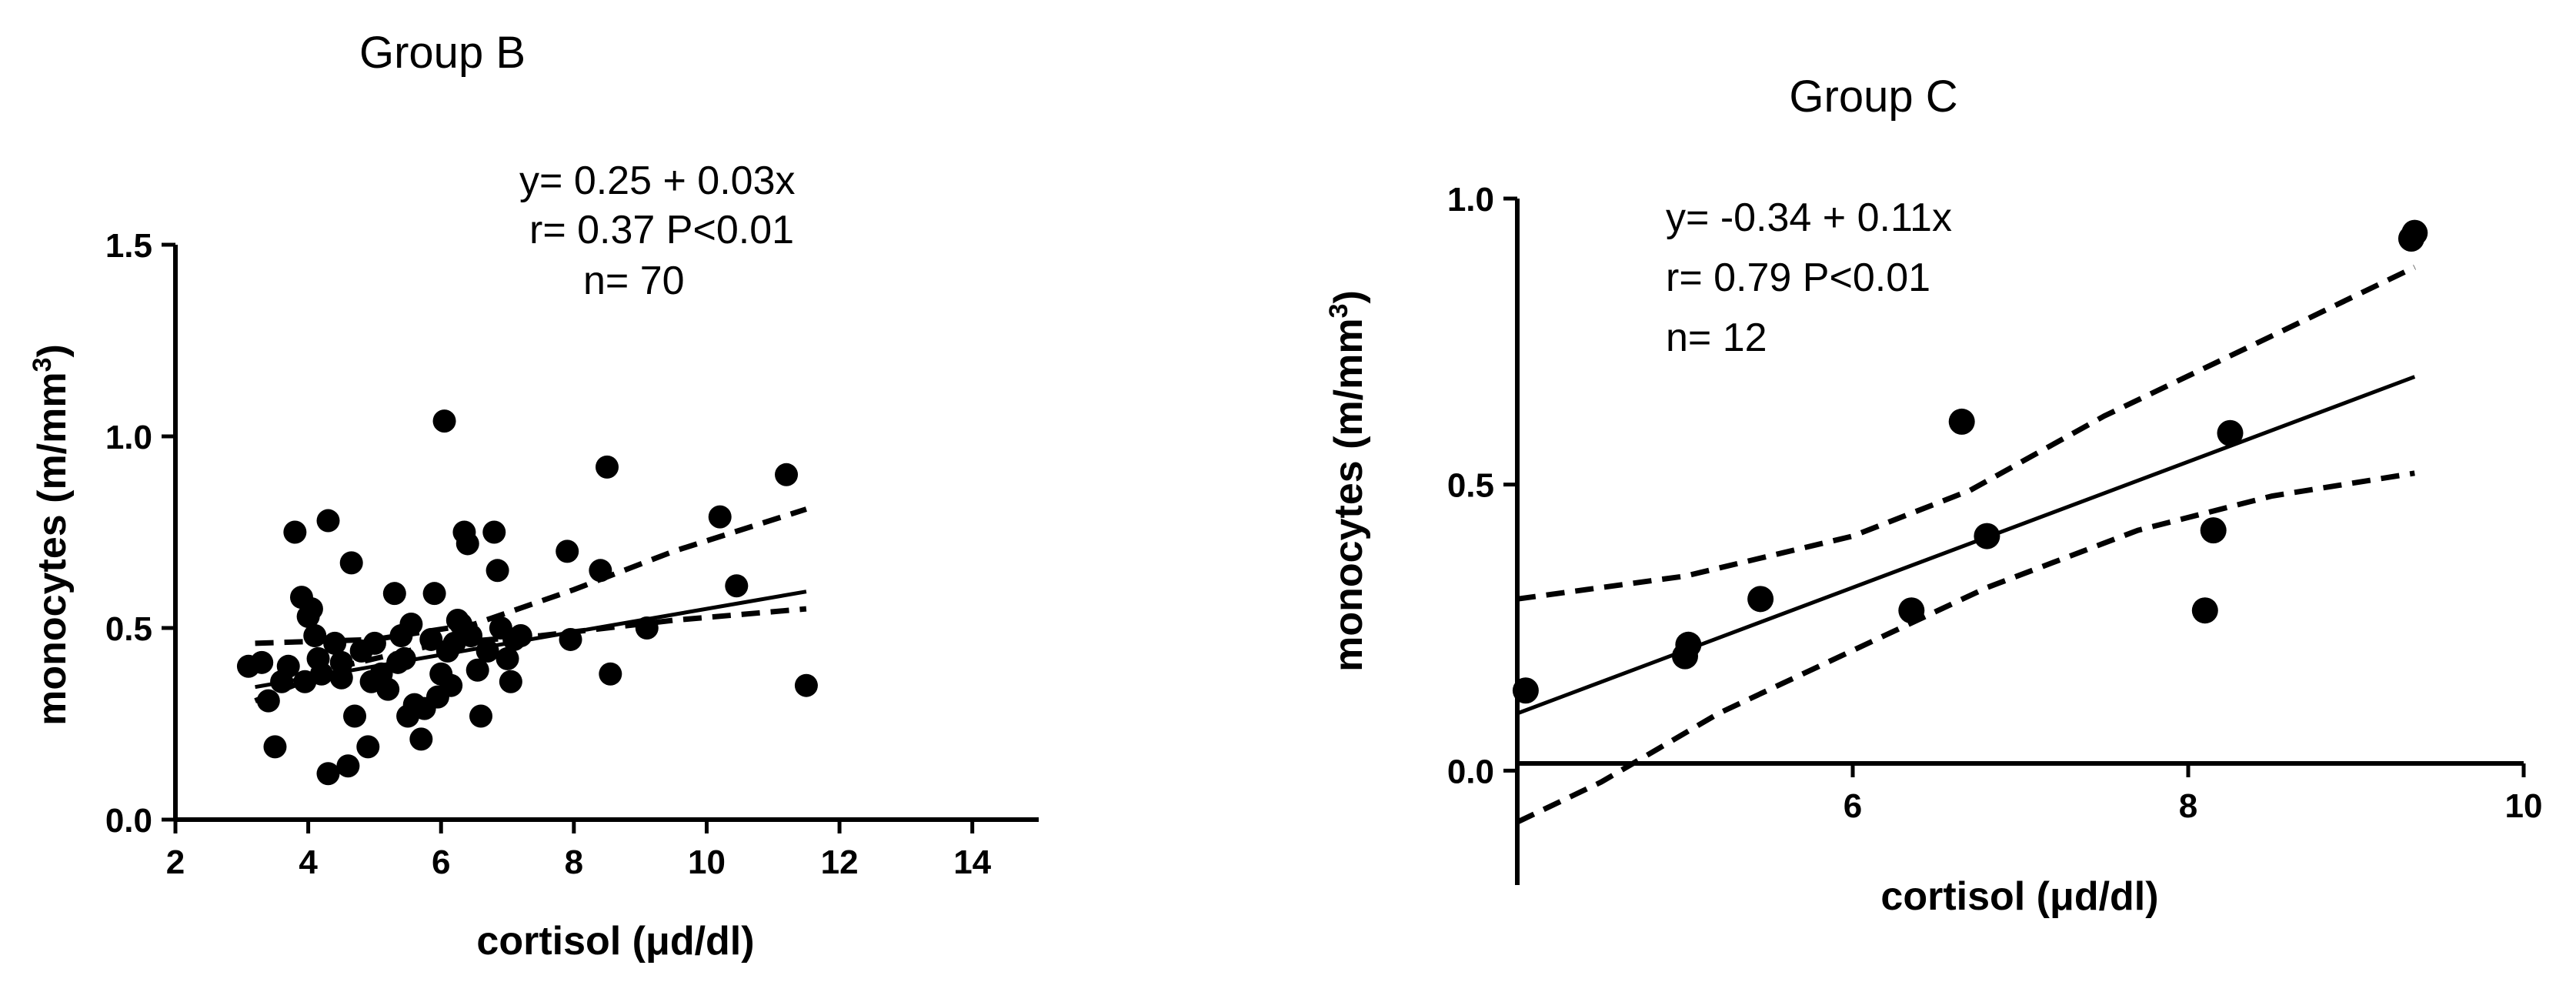  I want to click on annotation-r-p: r= 0.79 P<0.01, so click(1798, 278).